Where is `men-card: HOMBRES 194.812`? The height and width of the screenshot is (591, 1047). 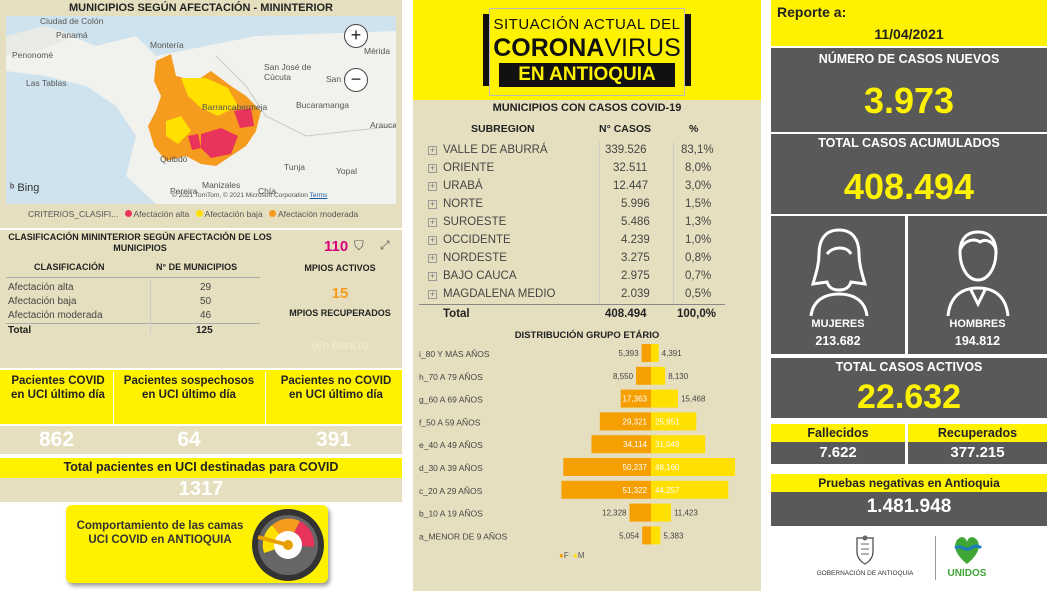 men-card: HOMBRES 194.812 is located at coordinates (977, 285).